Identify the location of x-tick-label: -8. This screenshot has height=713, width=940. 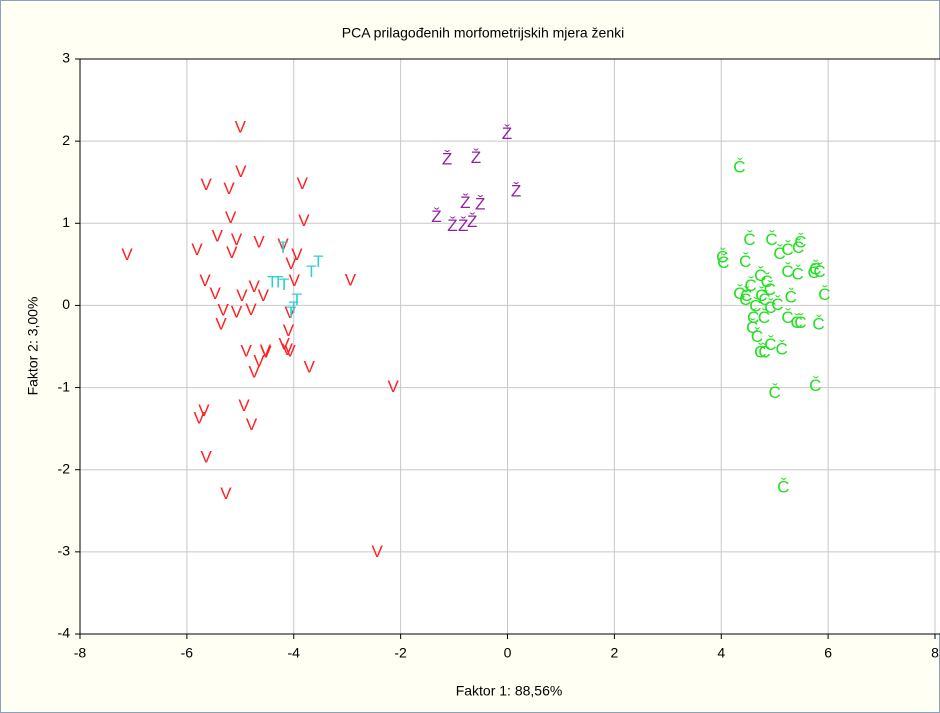
(80, 653).